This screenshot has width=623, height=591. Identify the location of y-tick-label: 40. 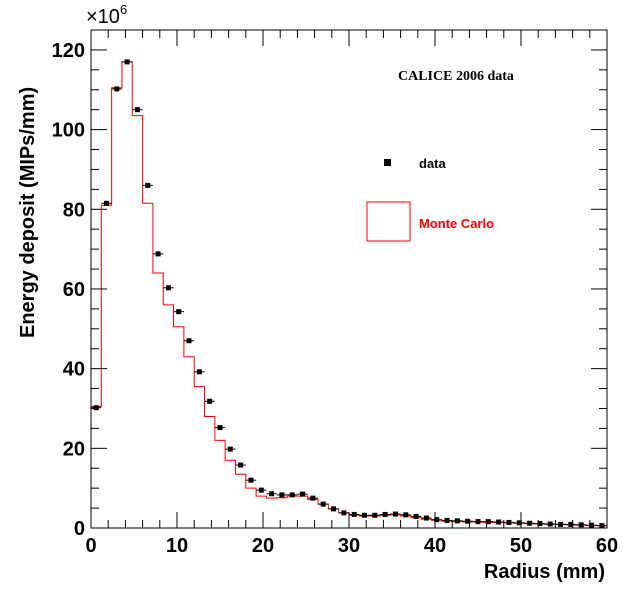
(74, 370).